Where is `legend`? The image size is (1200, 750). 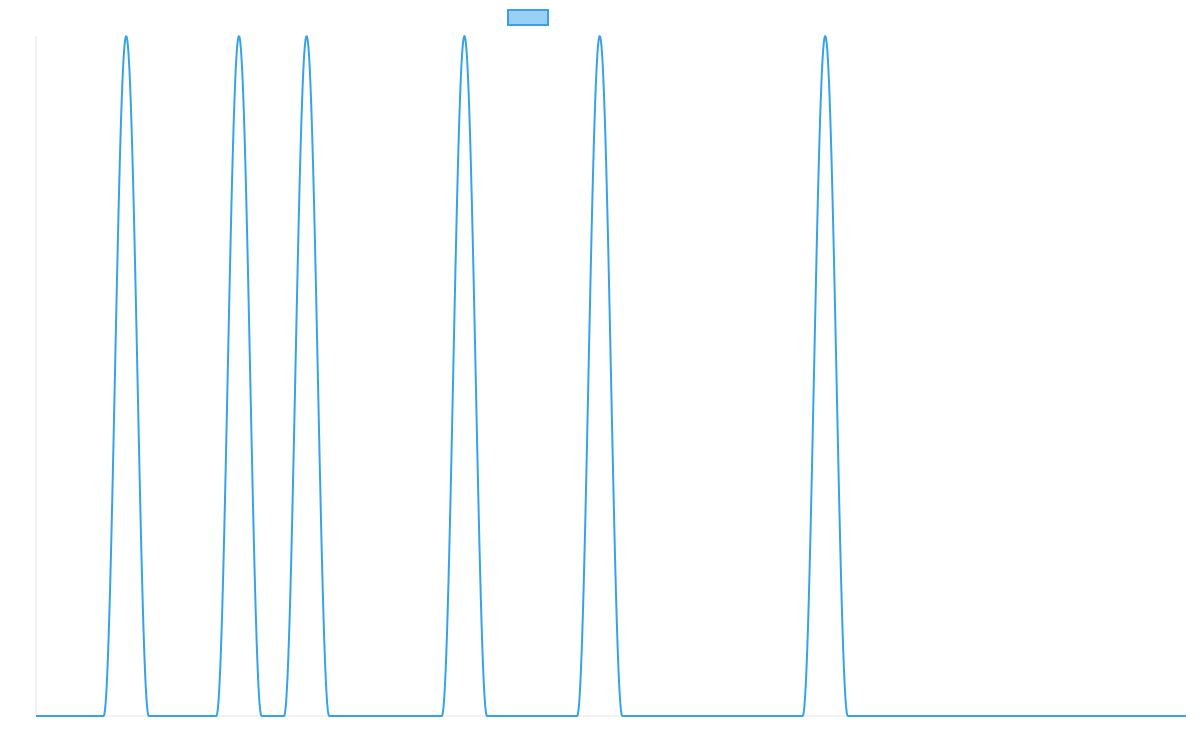 legend is located at coordinates (528, 17).